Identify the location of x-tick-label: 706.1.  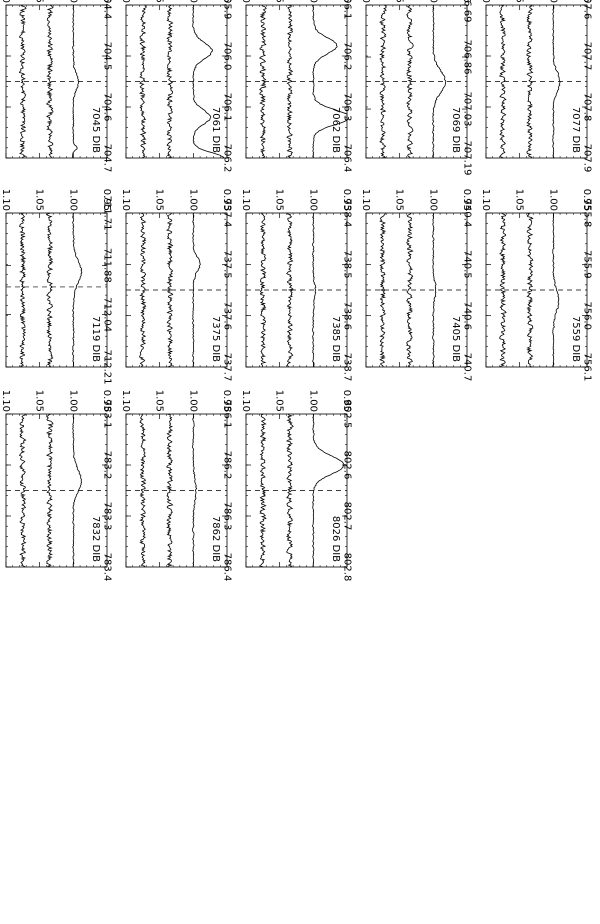
(227, 107).